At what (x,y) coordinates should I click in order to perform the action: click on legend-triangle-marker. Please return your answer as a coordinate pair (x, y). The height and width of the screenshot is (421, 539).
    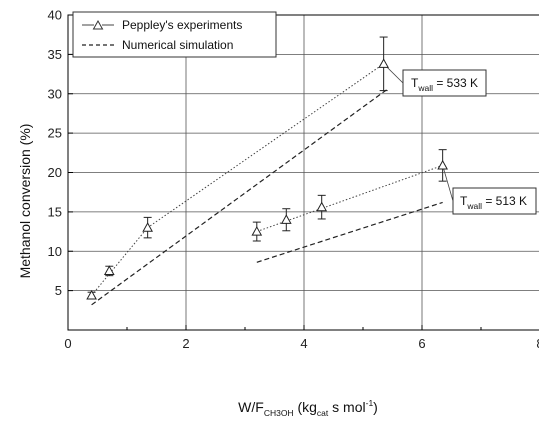
    Looking at the image, I should click on (98, 24).